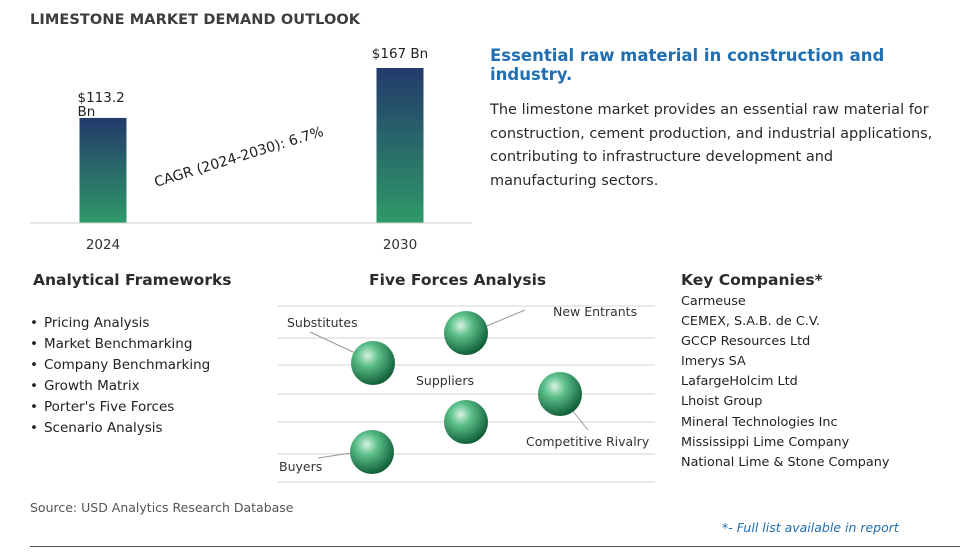 Image resolution: width=962 pixels, height=558 pixels. I want to click on force-label-substitutes: Substitutes, so click(322, 322).